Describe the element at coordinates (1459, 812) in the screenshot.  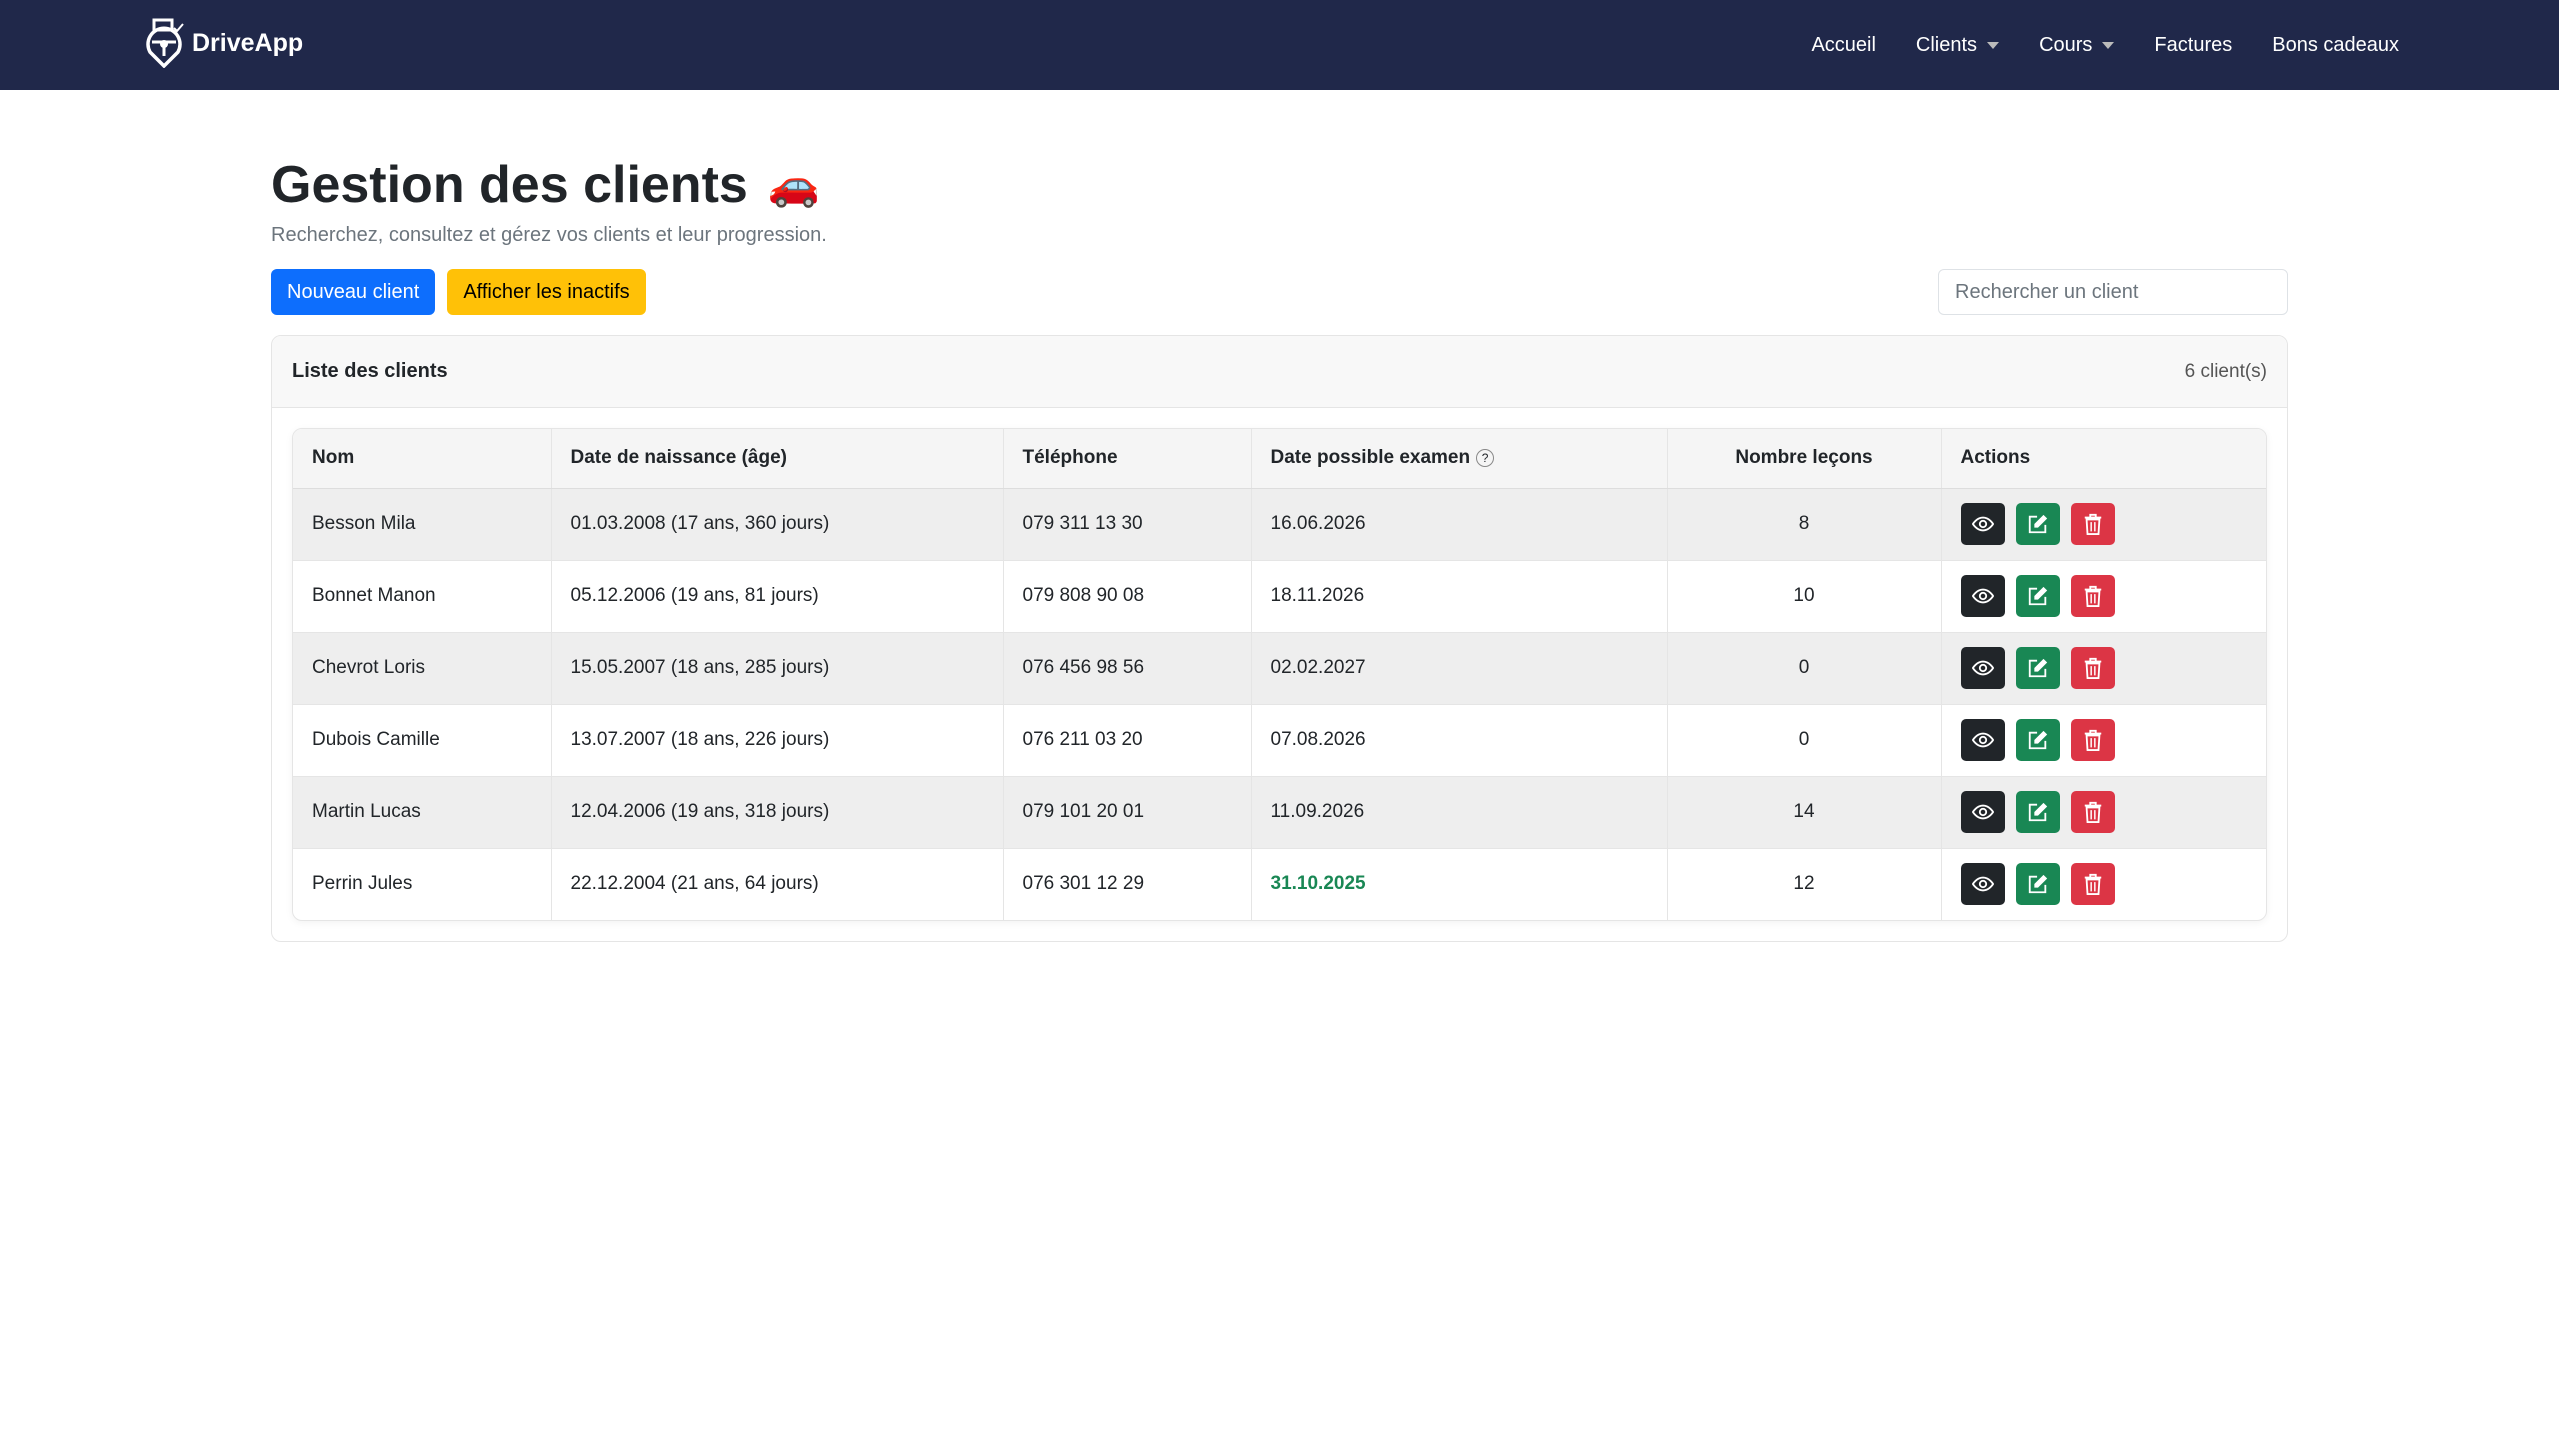
I see `cell-exam-date: 11.09.2026` at that location.